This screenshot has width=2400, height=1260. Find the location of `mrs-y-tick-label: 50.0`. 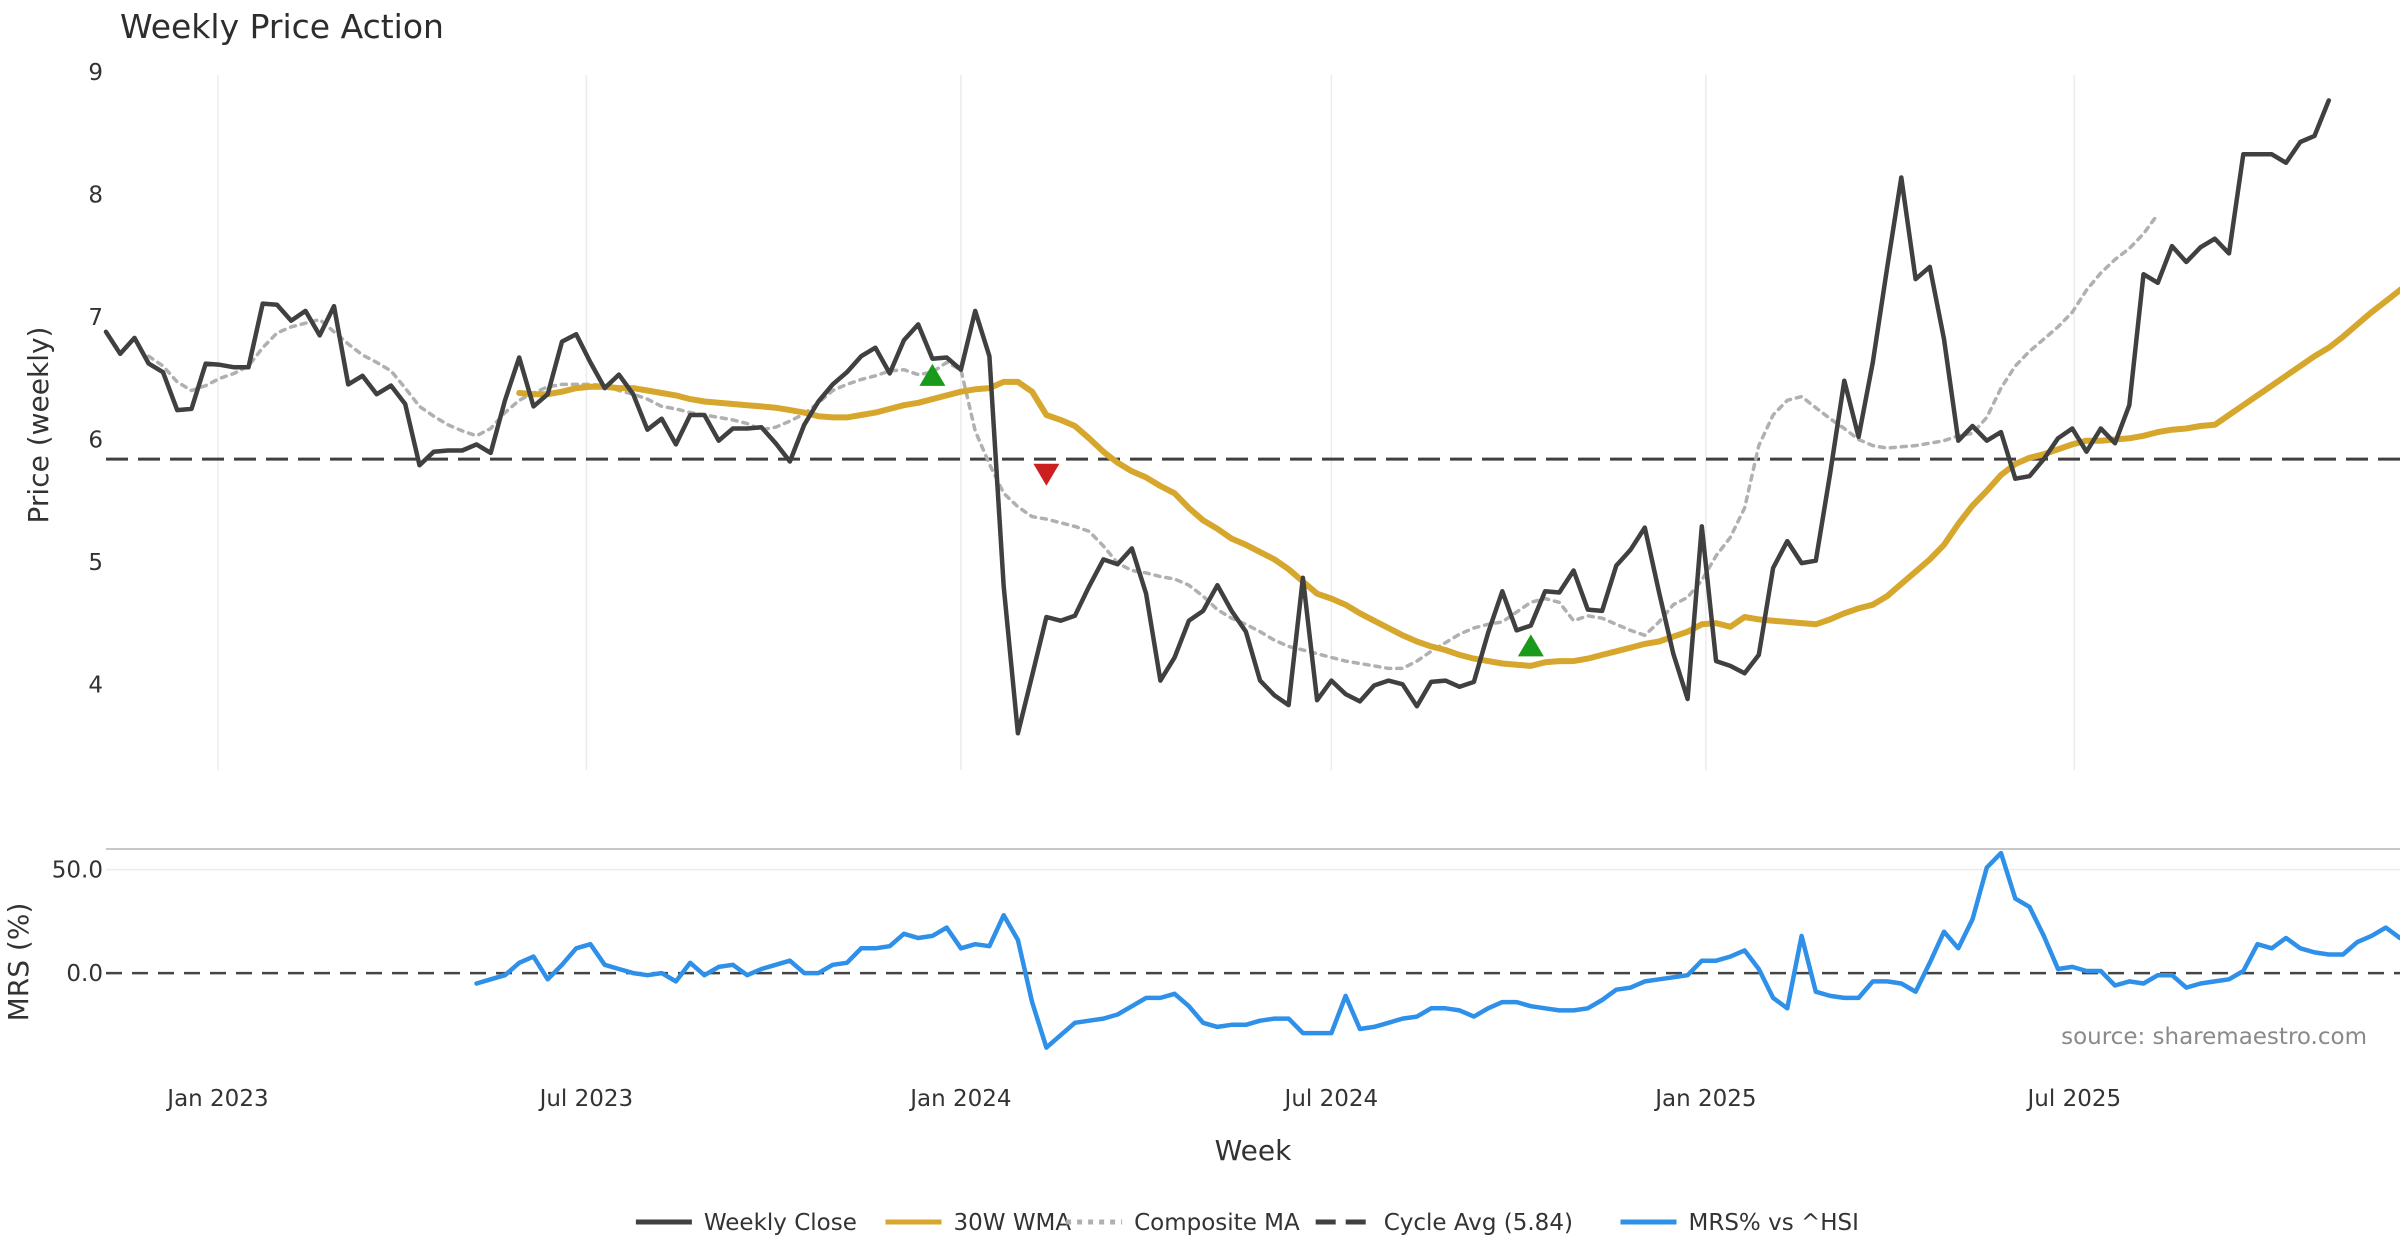

mrs-y-tick-label: 50.0 is located at coordinates (77, 871).